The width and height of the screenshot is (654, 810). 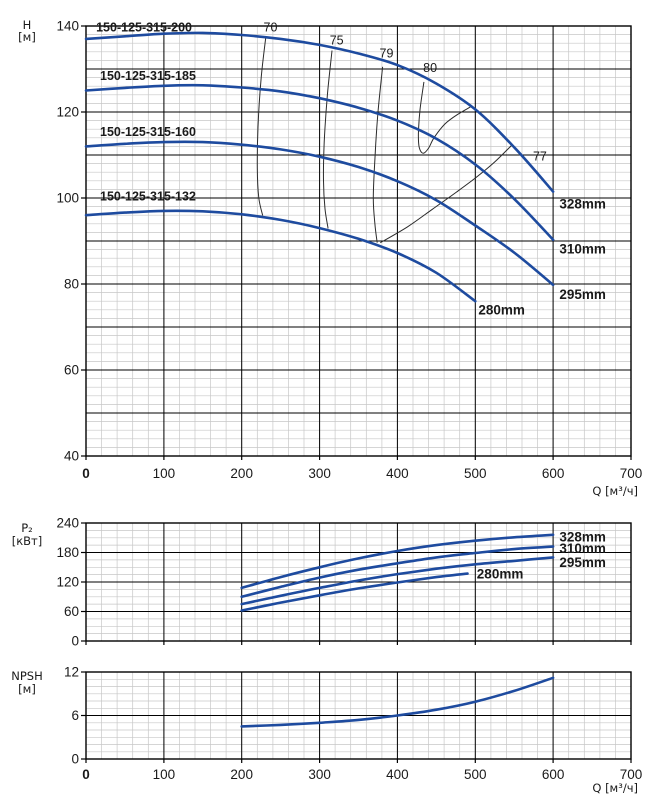 What do you see at coordinates (148, 76) in the screenshot?
I see `model-label: 150-125-315-185` at bounding box center [148, 76].